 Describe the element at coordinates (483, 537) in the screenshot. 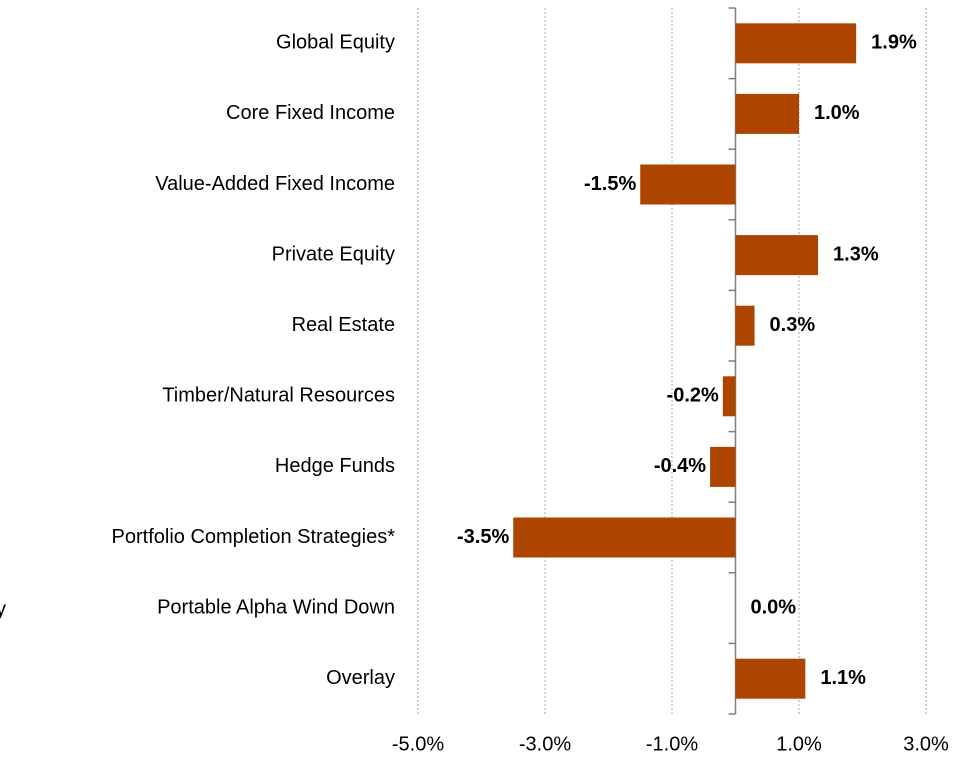

I see `value-label: -3.5%` at that location.